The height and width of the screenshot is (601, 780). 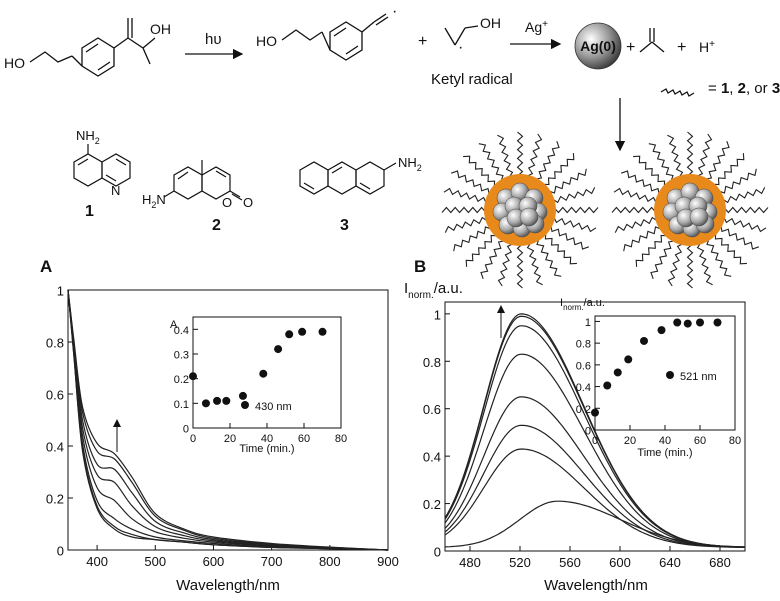 I want to click on panel-a-inset-ytick-label: 0.3, so click(x=181, y=356).